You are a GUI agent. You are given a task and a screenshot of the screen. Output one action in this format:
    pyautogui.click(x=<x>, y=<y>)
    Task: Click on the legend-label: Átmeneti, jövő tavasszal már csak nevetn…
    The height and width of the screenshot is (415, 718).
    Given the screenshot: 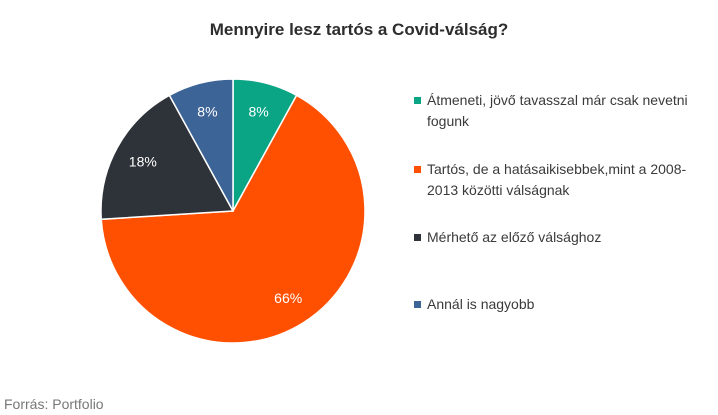 What is the action you would take?
    pyautogui.click(x=557, y=110)
    